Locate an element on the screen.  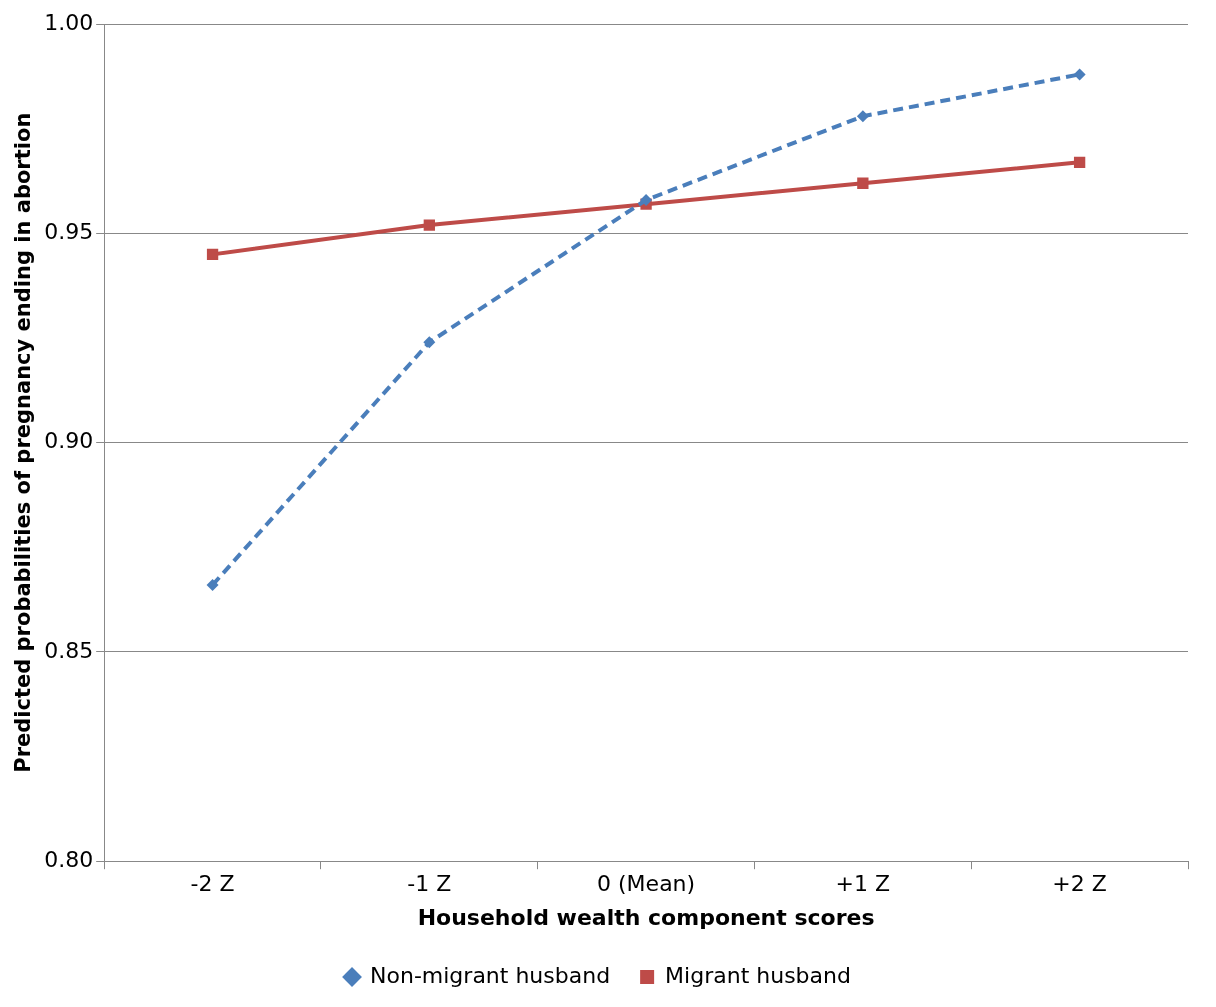
x-tick-label: +2 Z is located at coordinates (1079, 884).